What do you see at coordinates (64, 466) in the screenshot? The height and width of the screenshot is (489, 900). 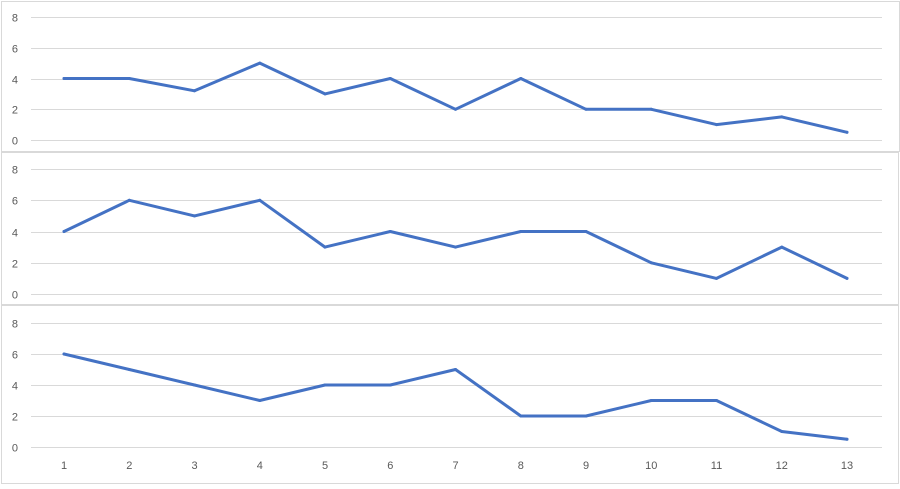 I see `x-tick-label: 1` at bounding box center [64, 466].